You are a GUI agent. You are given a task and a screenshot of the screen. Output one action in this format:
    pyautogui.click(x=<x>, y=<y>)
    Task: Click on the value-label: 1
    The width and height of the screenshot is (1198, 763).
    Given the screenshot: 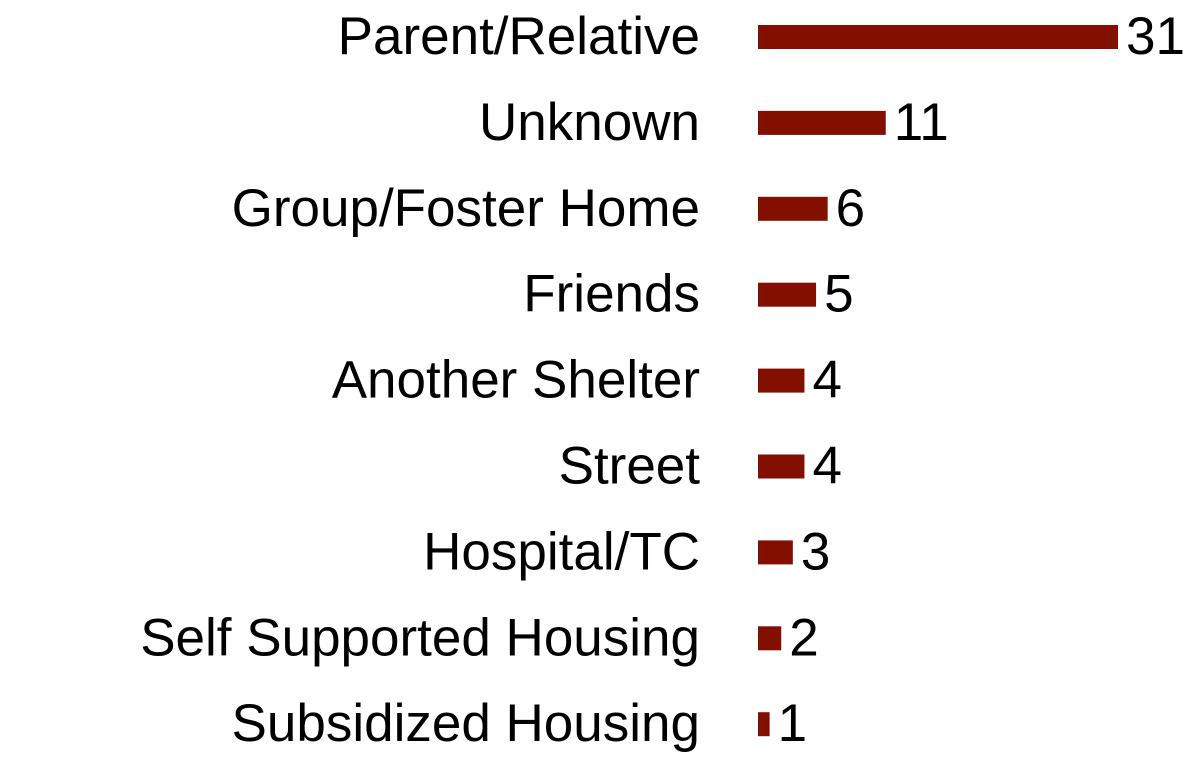 What is the action you would take?
    pyautogui.click(x=792, y=723)
    